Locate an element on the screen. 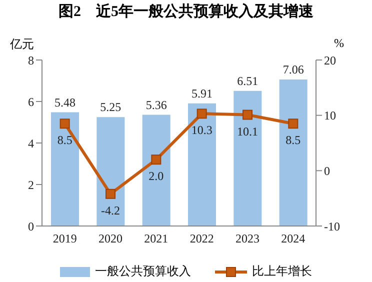  x-tick-label: 2019 is located at coordinates (64, 239).